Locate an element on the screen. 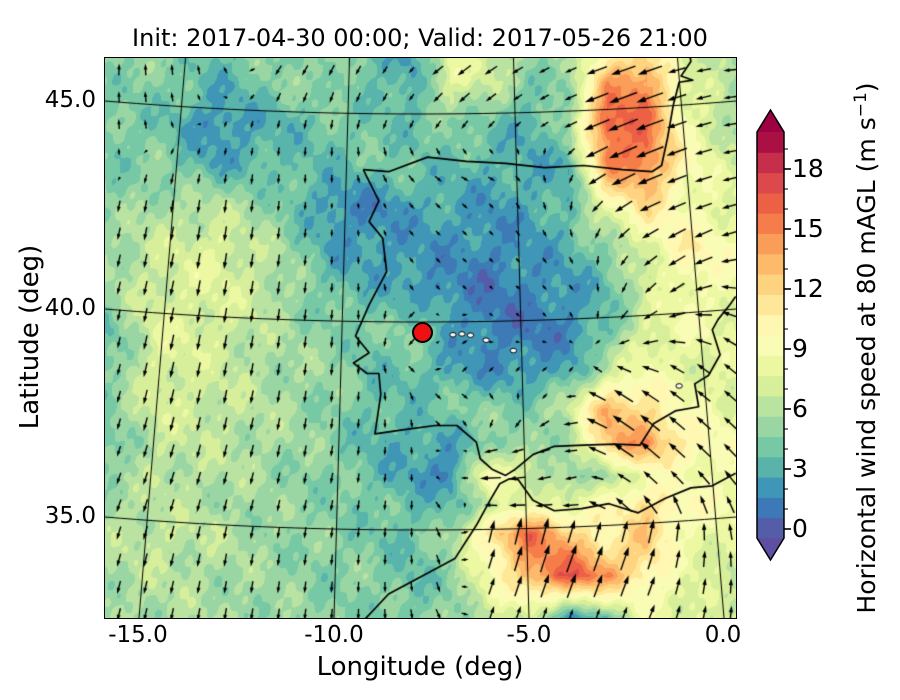  y-tick-35: 35.0 is located at coordinates (70, 516).